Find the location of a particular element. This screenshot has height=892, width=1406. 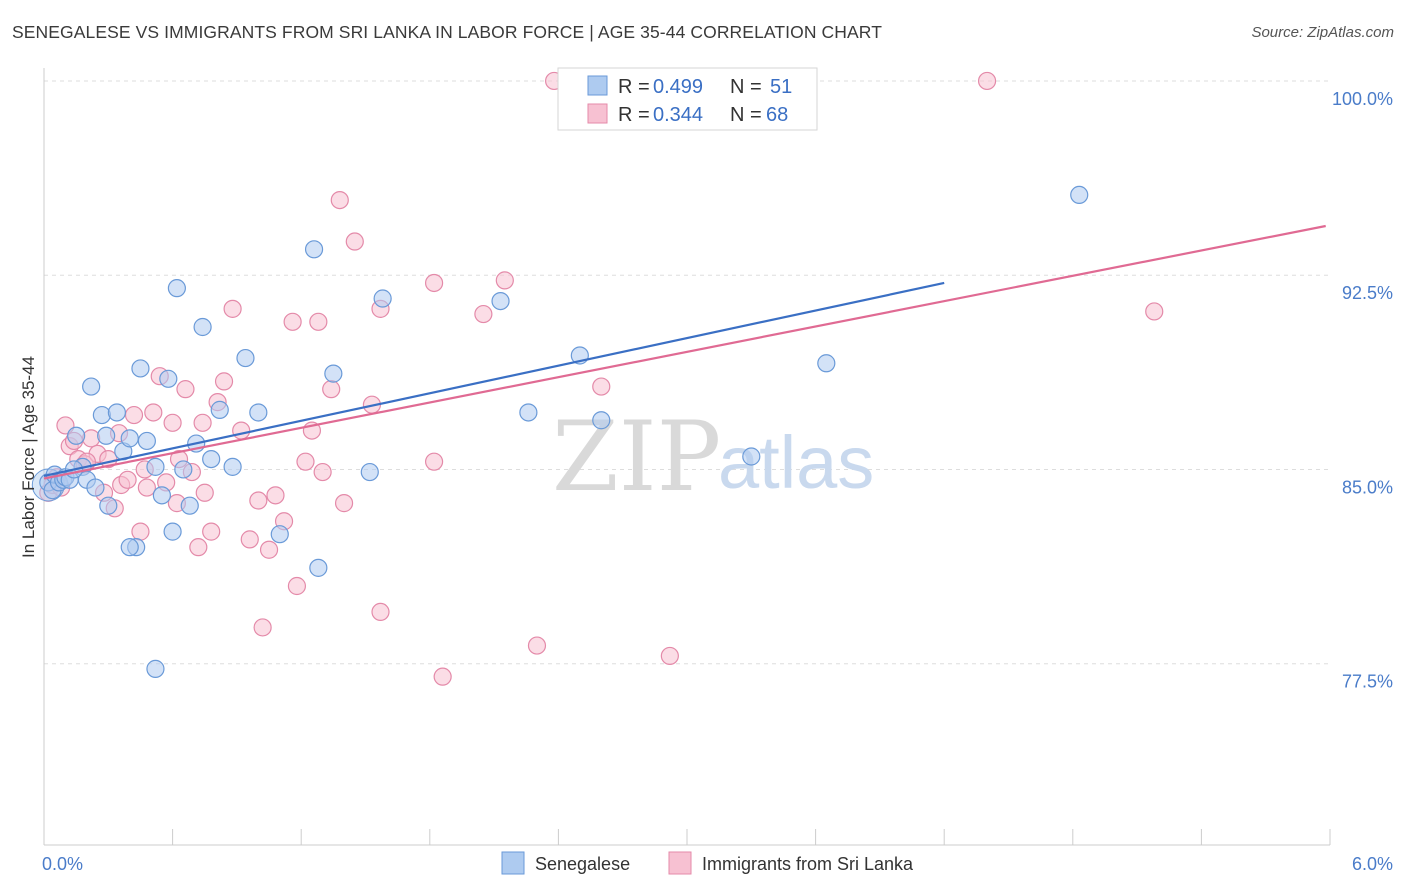

legend-r-label-1: R = is located at coordinates (634, 87).